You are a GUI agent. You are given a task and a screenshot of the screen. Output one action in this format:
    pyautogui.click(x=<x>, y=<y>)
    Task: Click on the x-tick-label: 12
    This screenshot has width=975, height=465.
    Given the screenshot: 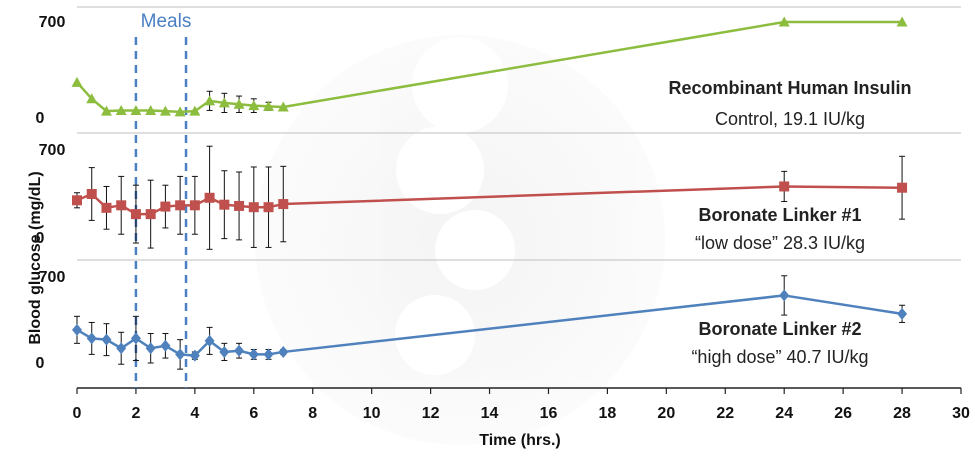 What is the action you would take?
    pyautogui.click(x=431, y=413)
    